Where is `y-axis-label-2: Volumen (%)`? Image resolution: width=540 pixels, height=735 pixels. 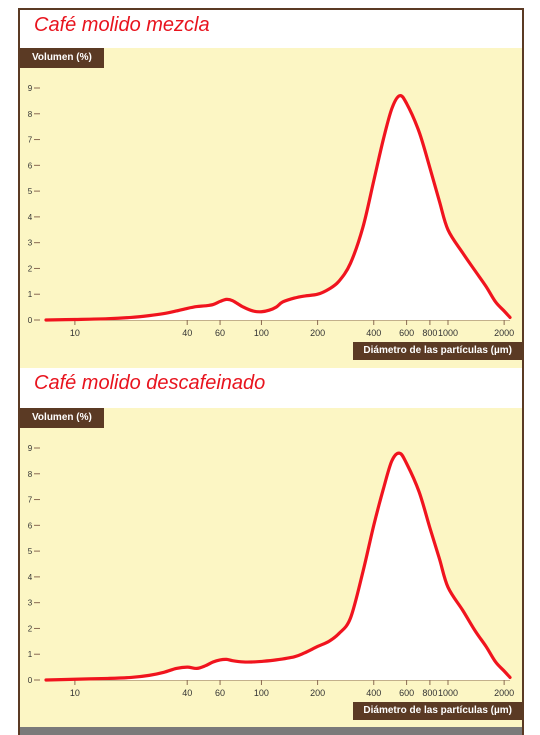 y-axis-label-2: Volumen (%) is located at coordinates (62, 418).